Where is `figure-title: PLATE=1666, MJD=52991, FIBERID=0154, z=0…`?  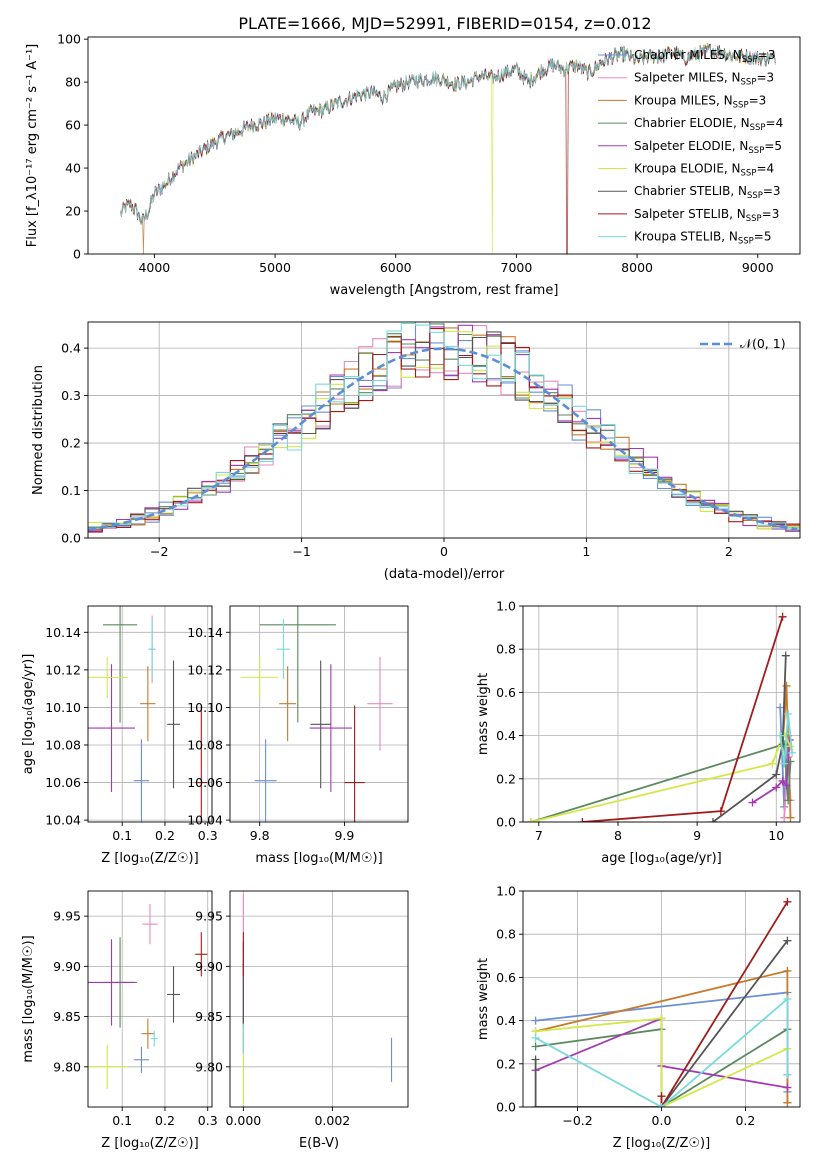 figure-title: PLATE=1666, MJD=52991, FIBERID=0154, z=0… is located at coordinates (444, 23).